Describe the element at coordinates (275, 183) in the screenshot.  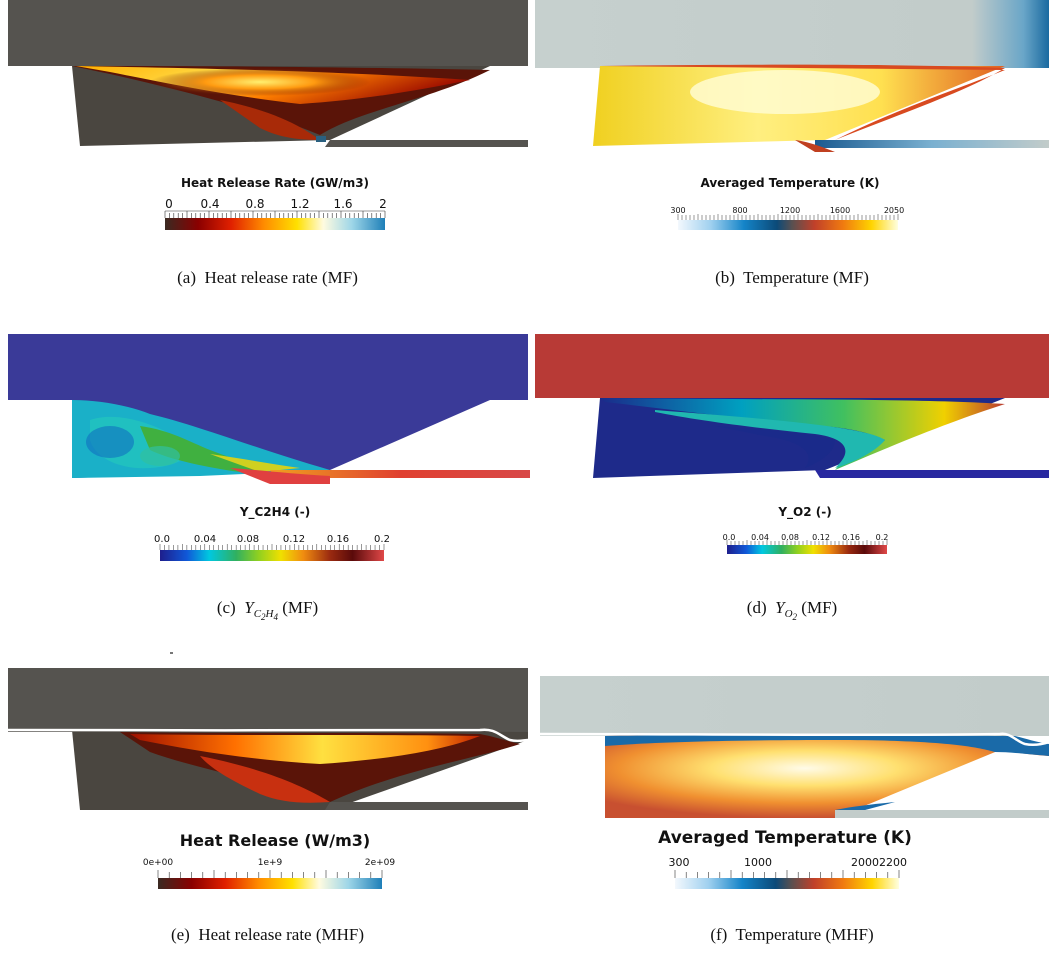
I see `colorbar-title: Heat Release Rate (GW/m3)` at that location.